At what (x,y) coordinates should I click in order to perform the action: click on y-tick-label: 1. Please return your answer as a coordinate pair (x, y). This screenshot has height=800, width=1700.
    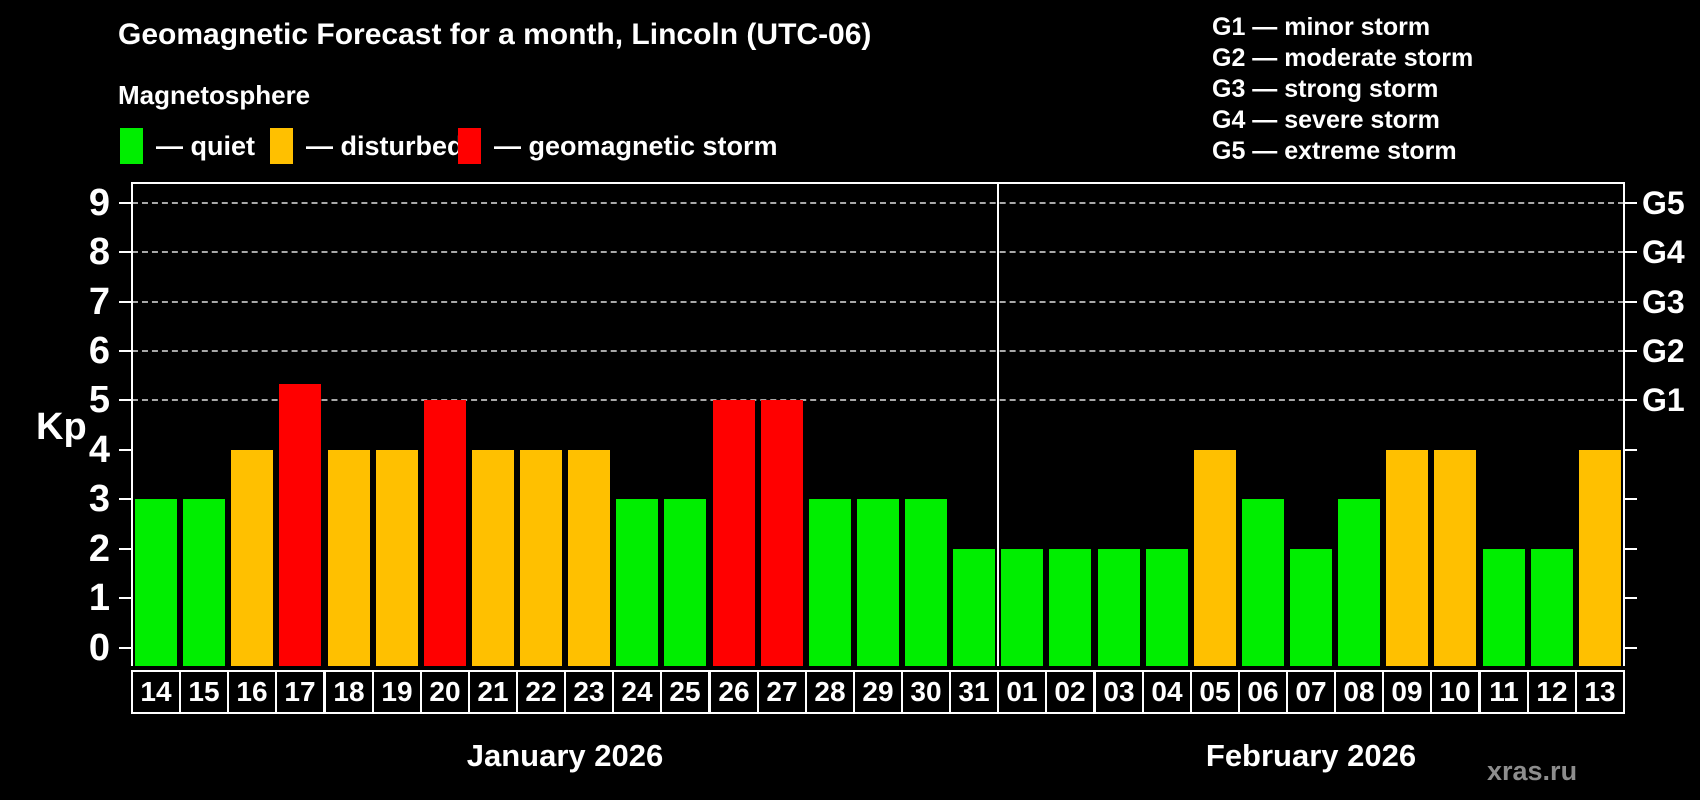
    Looking at the image, I should click on (99, 598).